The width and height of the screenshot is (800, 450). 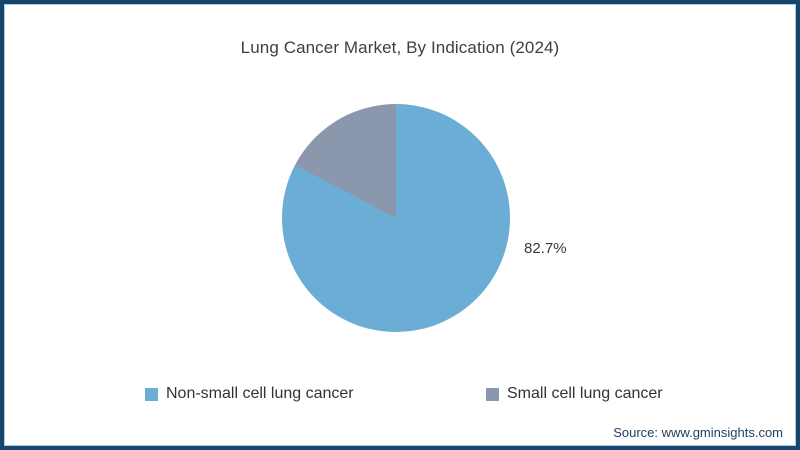 What do you see at coordinates (151, 394) in the screenshot?
I see `legend-swatch-nsclc` at bounding box center [151, 394].